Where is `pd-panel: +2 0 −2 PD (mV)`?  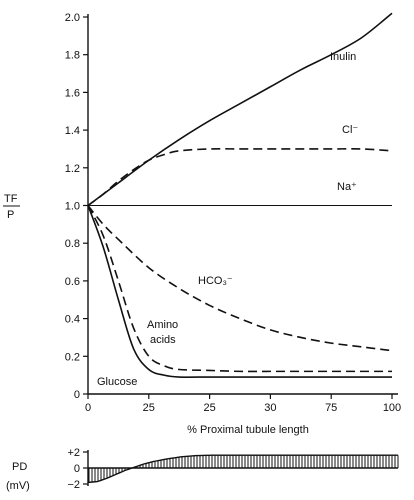
pd-panel: +2 0 −2 PD (mV) is located at coordinates (202, 469).